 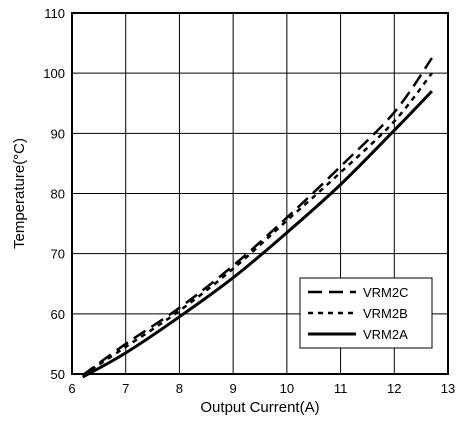 What do you see at coordinates (341, 388) in the screenshot?
I see `x-tick-label: 11` at bounding box center [341, 388].